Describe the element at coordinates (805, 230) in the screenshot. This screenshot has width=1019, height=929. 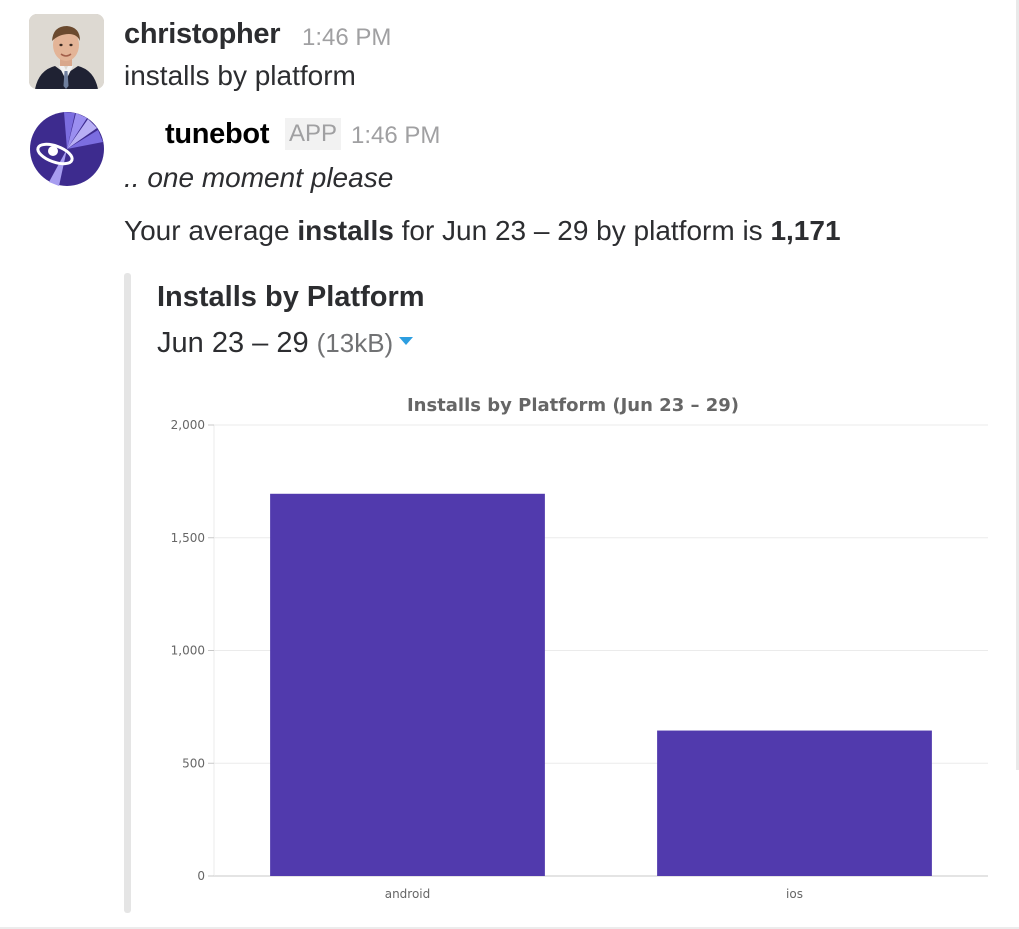
I see `summary-value: 1,171` at that location.